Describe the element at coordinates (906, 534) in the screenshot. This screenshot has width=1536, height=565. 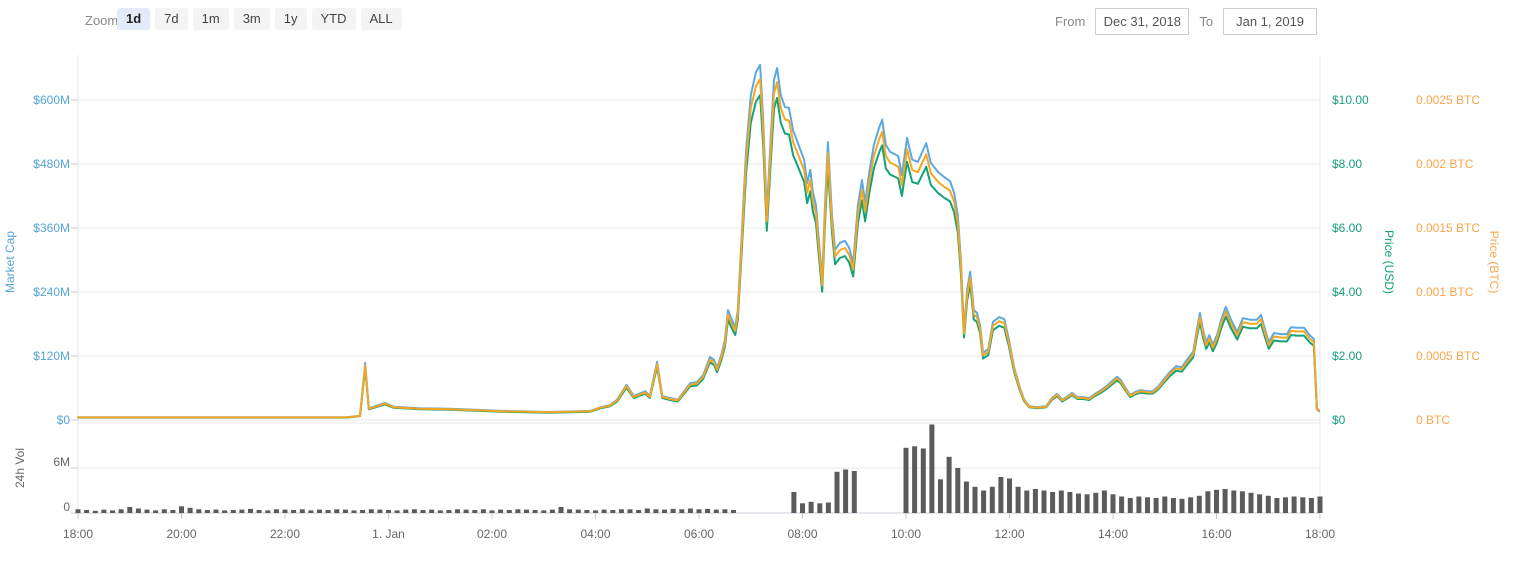
I see `time-tick-label: 10:00` at that location.